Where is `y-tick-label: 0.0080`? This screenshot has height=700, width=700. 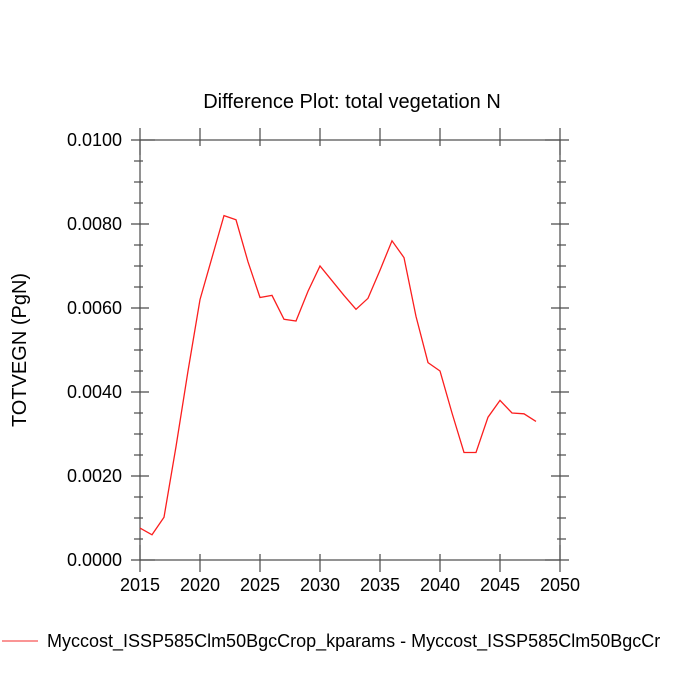 y-tick-label: 0.0080 is located at coordinates (94, 224).